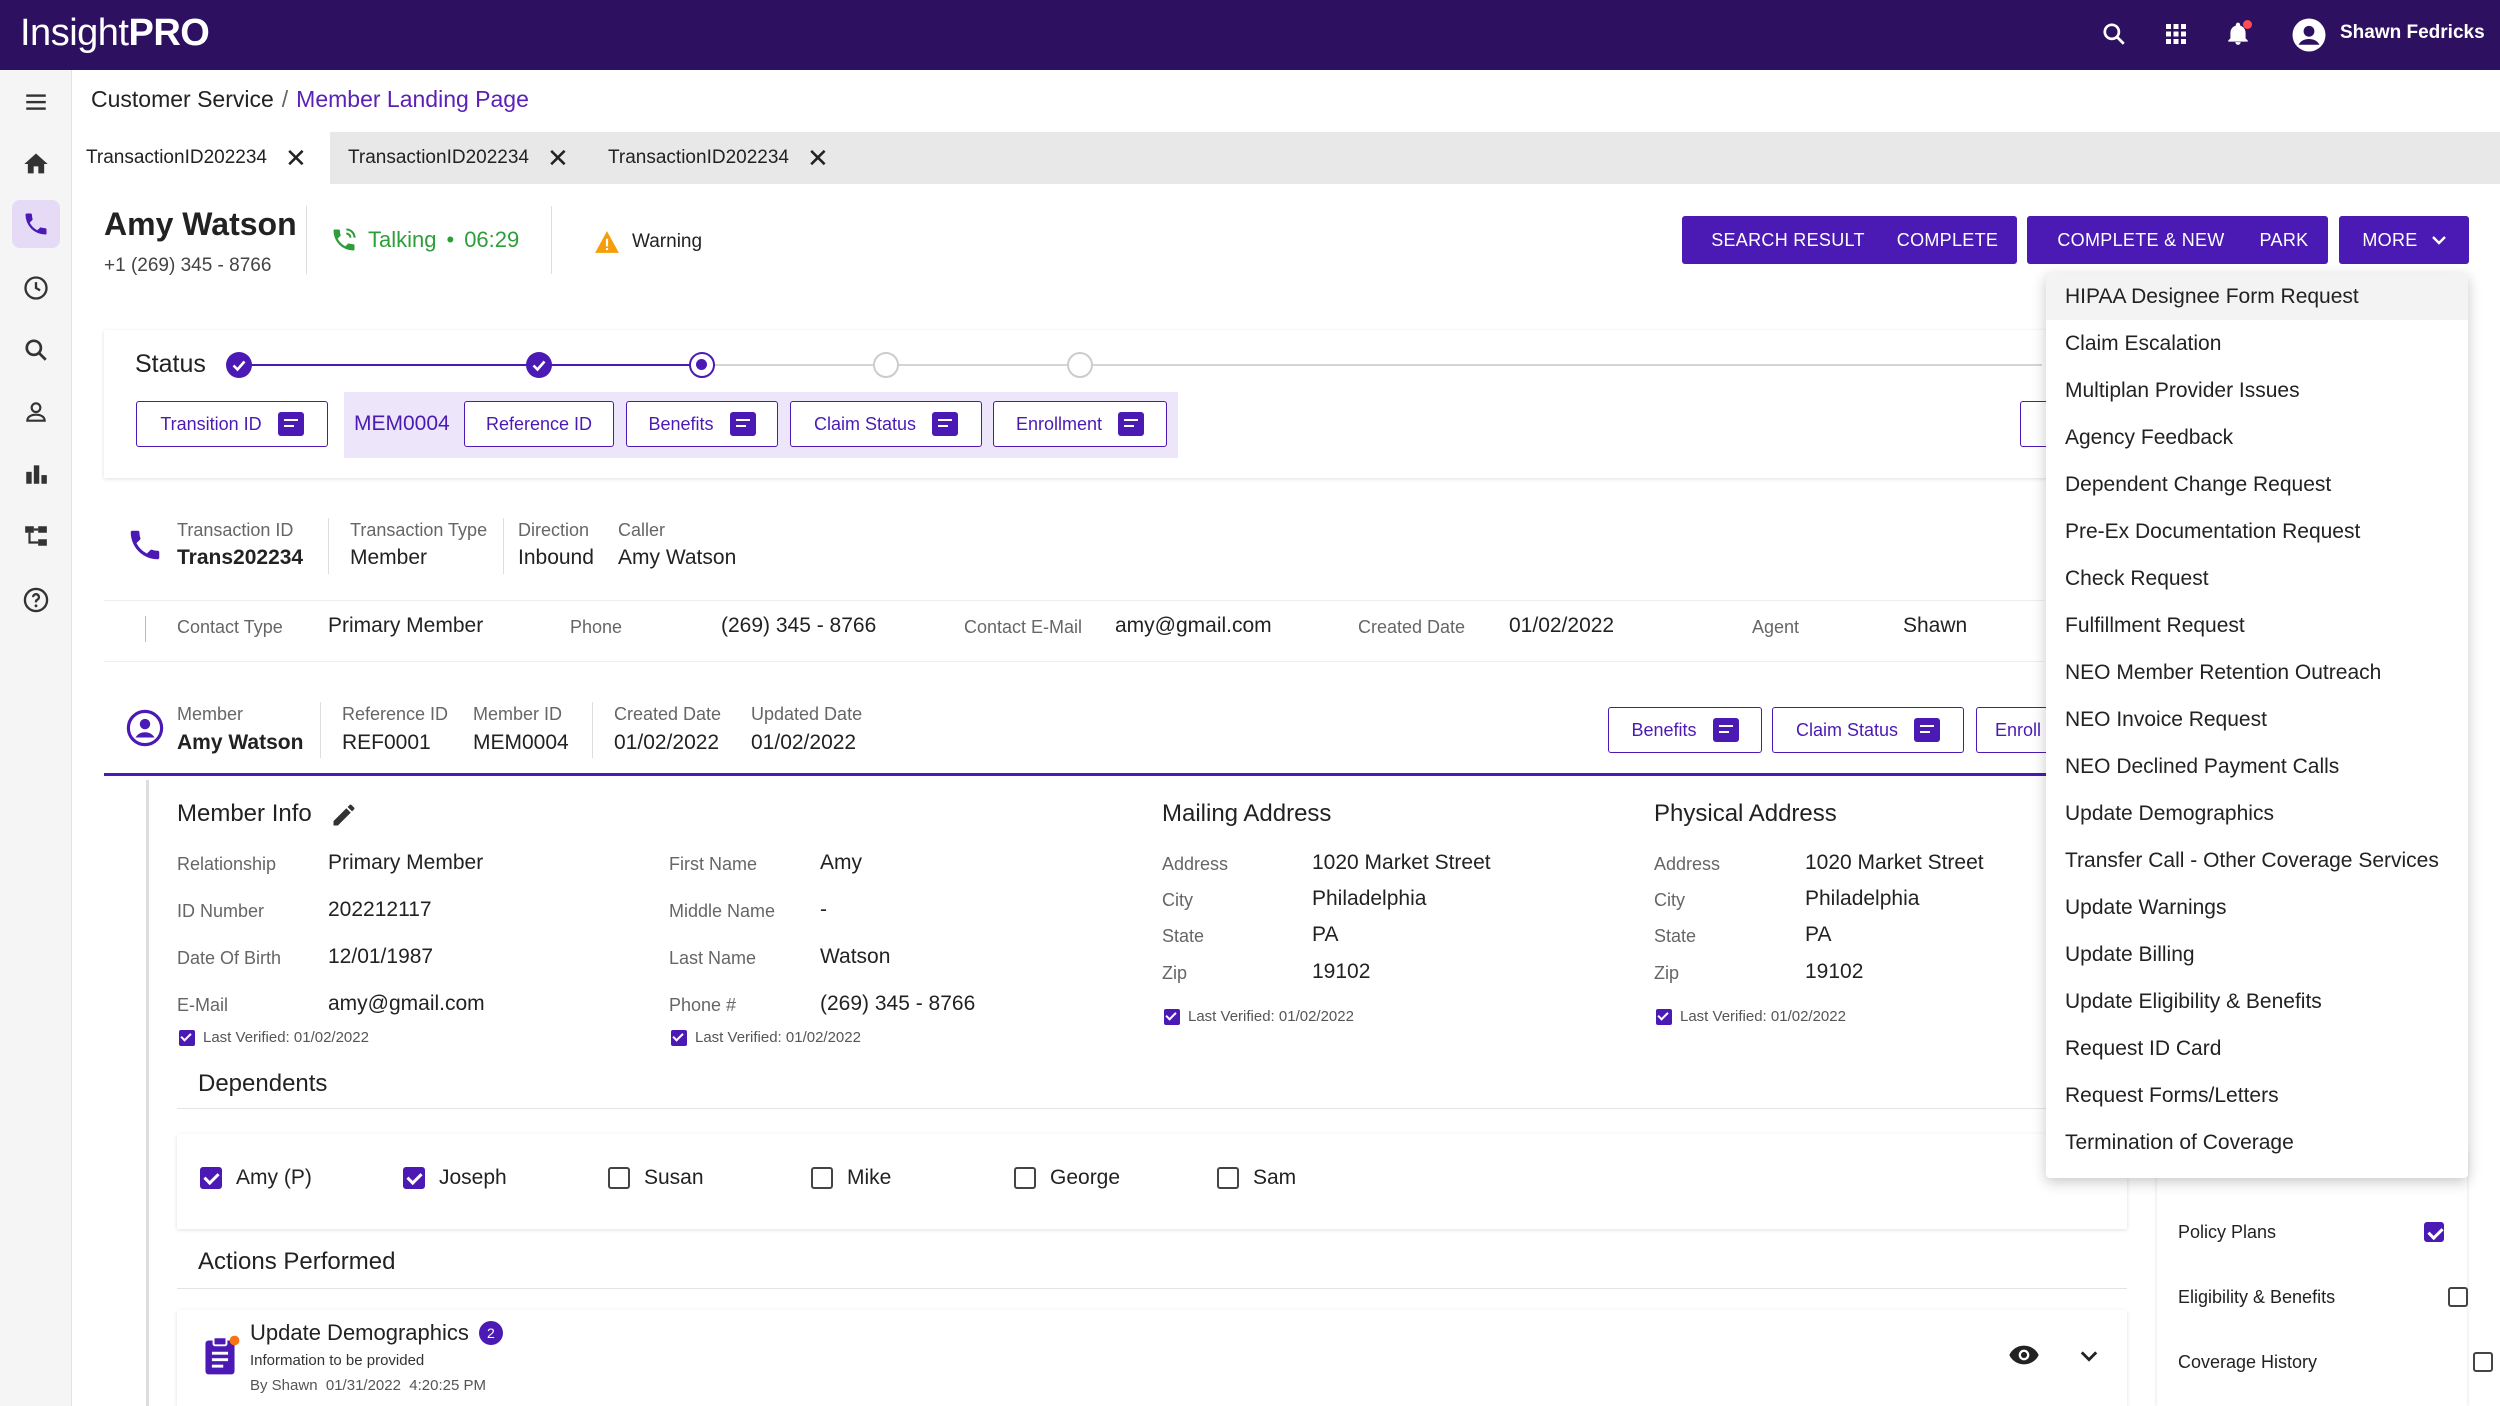  I want to click on member-claim-status-button: Claim Status, so click(1868, 730).